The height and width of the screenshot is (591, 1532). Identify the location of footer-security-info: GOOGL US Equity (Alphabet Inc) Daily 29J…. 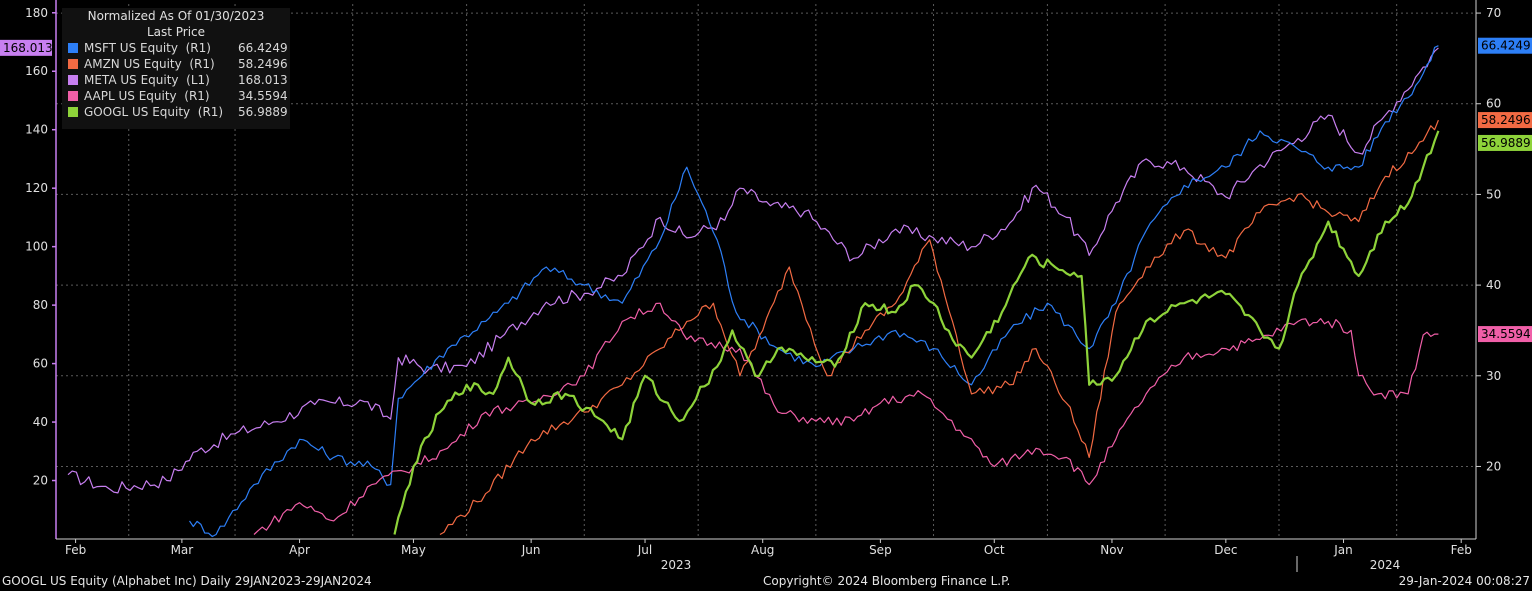
(187, 581).